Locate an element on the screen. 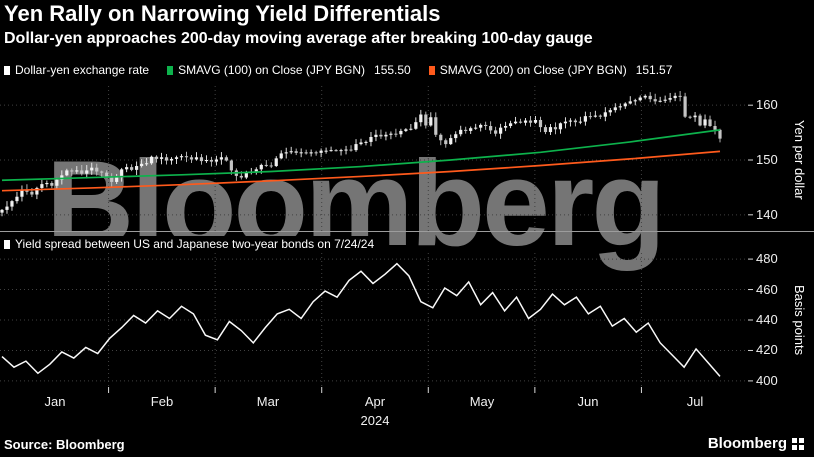 The width and height of the screenshot is (814, 457). price-y-axis: 160 150 140 is located at coordinates (774, 160).